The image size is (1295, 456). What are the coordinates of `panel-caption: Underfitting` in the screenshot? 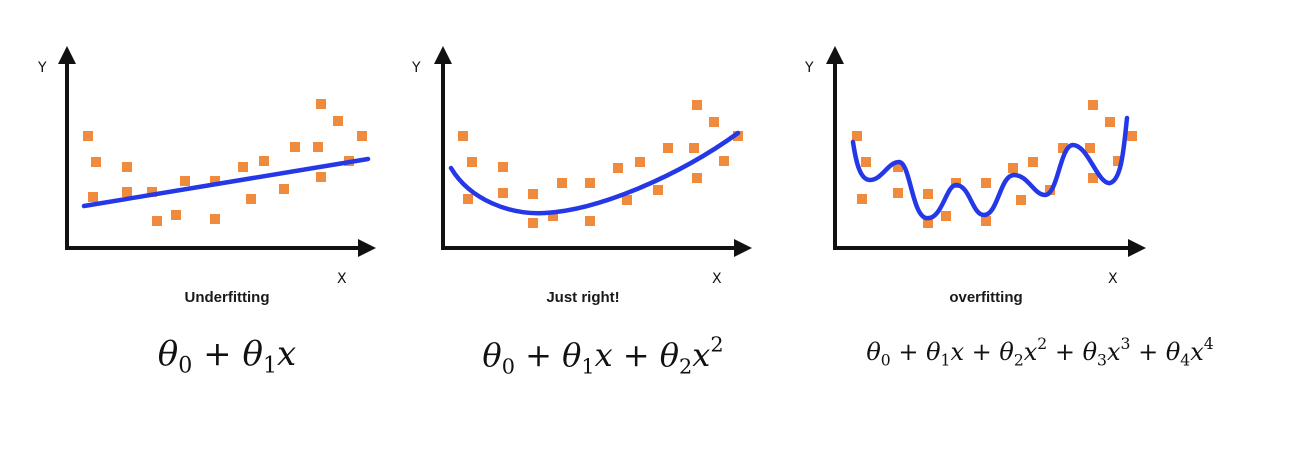 It's located at (227, 297).